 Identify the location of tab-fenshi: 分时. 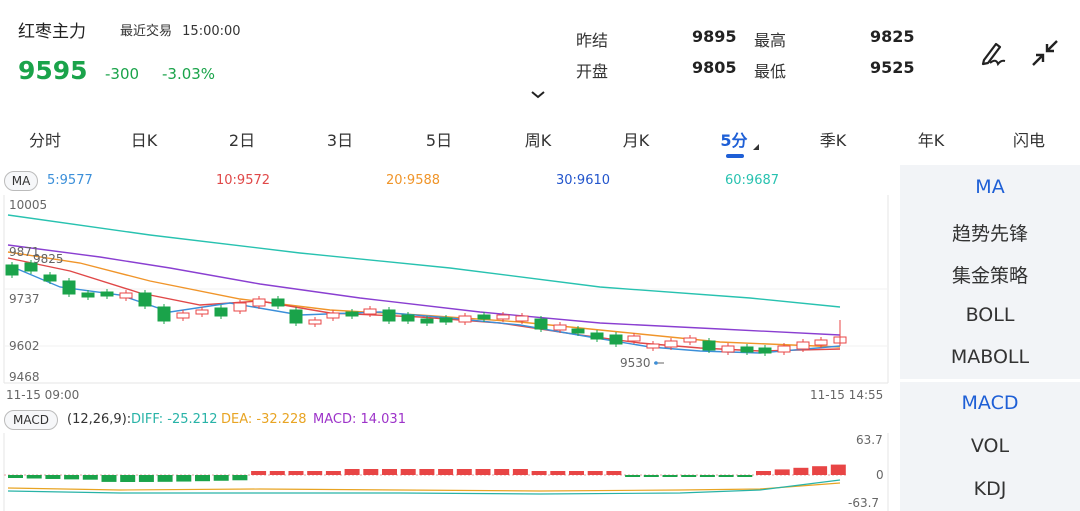
(44, 140).